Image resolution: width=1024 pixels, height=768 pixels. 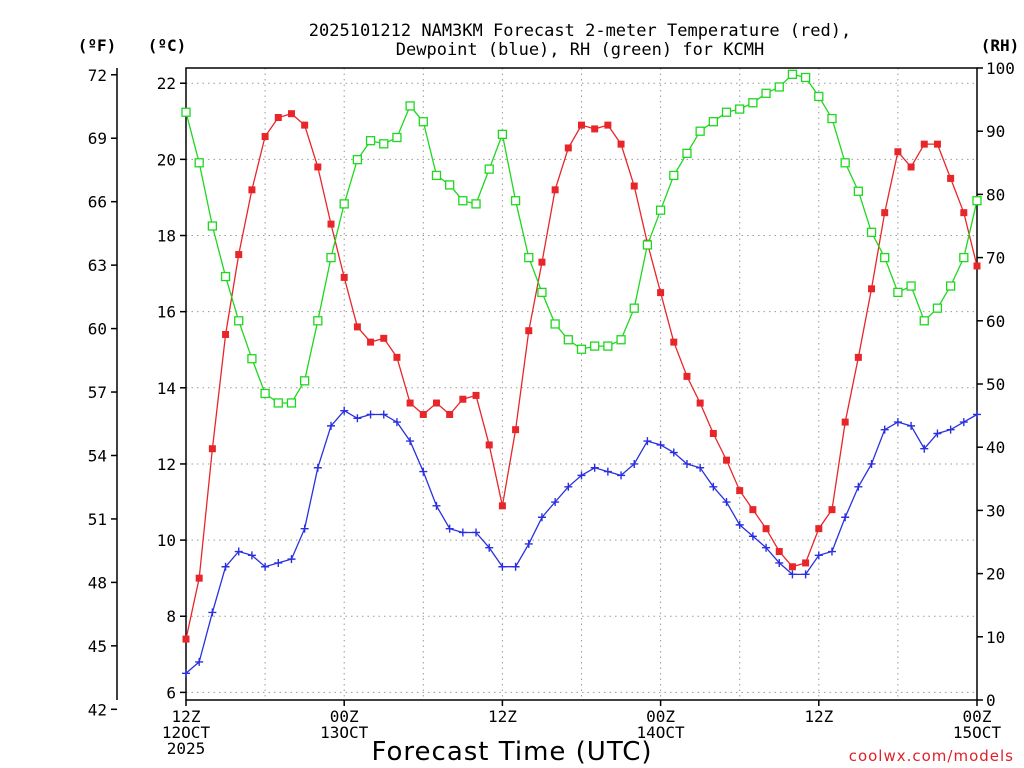 What do you see at coordinates (97, 265) in the screenshot?
I see `fahrenheit-tick-label: 63` at bounding box center [97, 265].